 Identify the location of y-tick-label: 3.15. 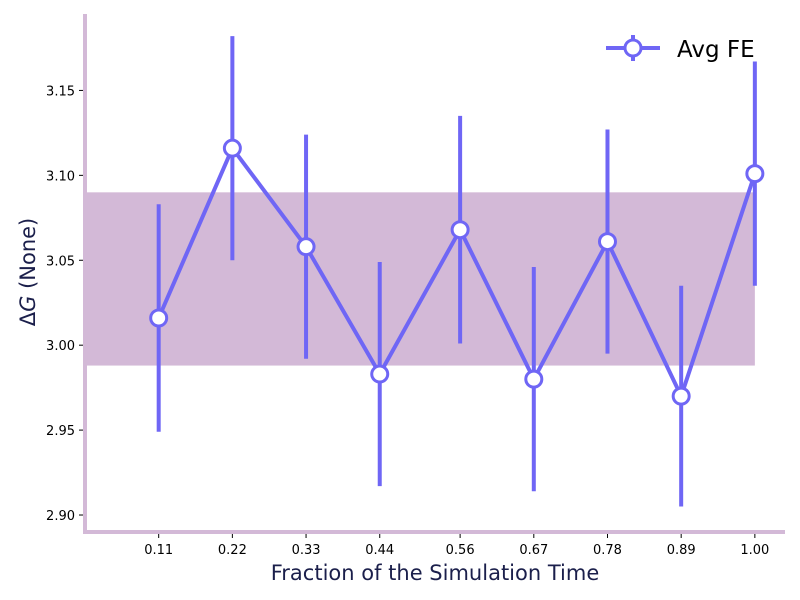
(60, 91).